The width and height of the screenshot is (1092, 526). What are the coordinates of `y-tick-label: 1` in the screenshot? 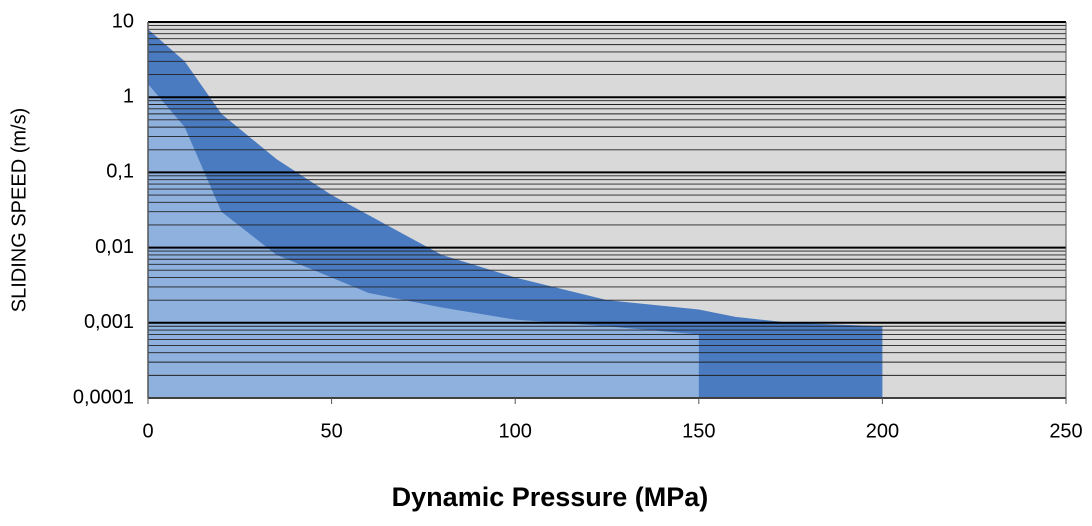 It's located at (128, 96).